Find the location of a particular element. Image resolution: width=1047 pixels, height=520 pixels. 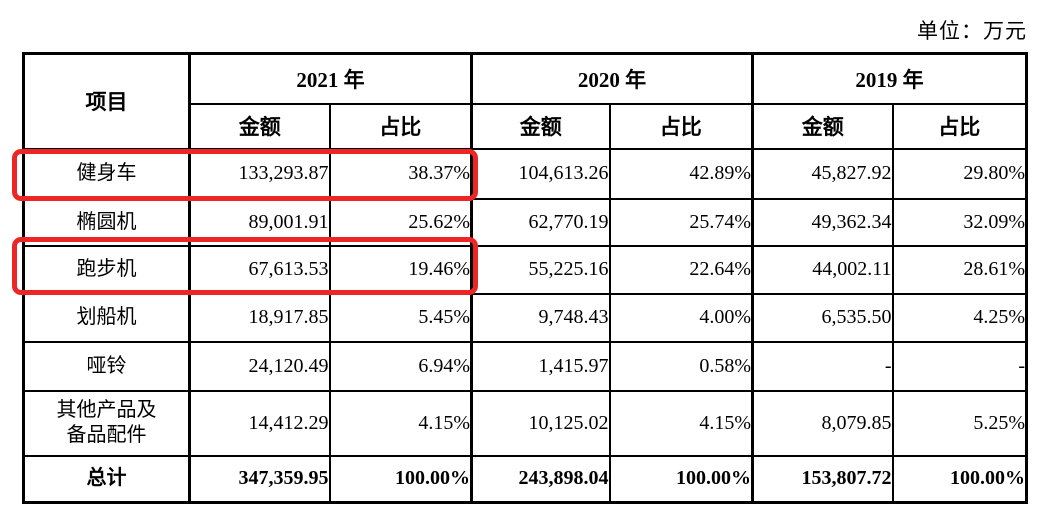

ratio-cell: 32.09% is located at coordinates (959, 222).